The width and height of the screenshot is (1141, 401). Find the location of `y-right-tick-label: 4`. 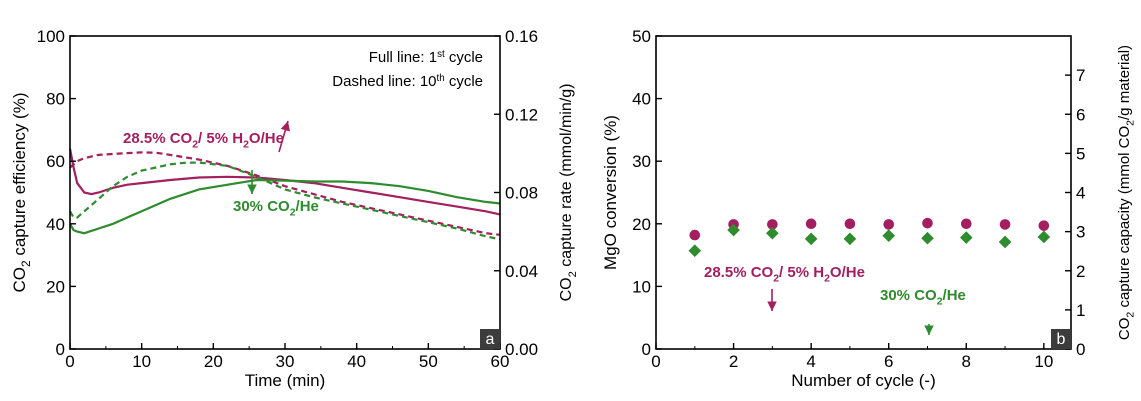

y-right-tick-label: 4 is located at coordinates (1080, 193).